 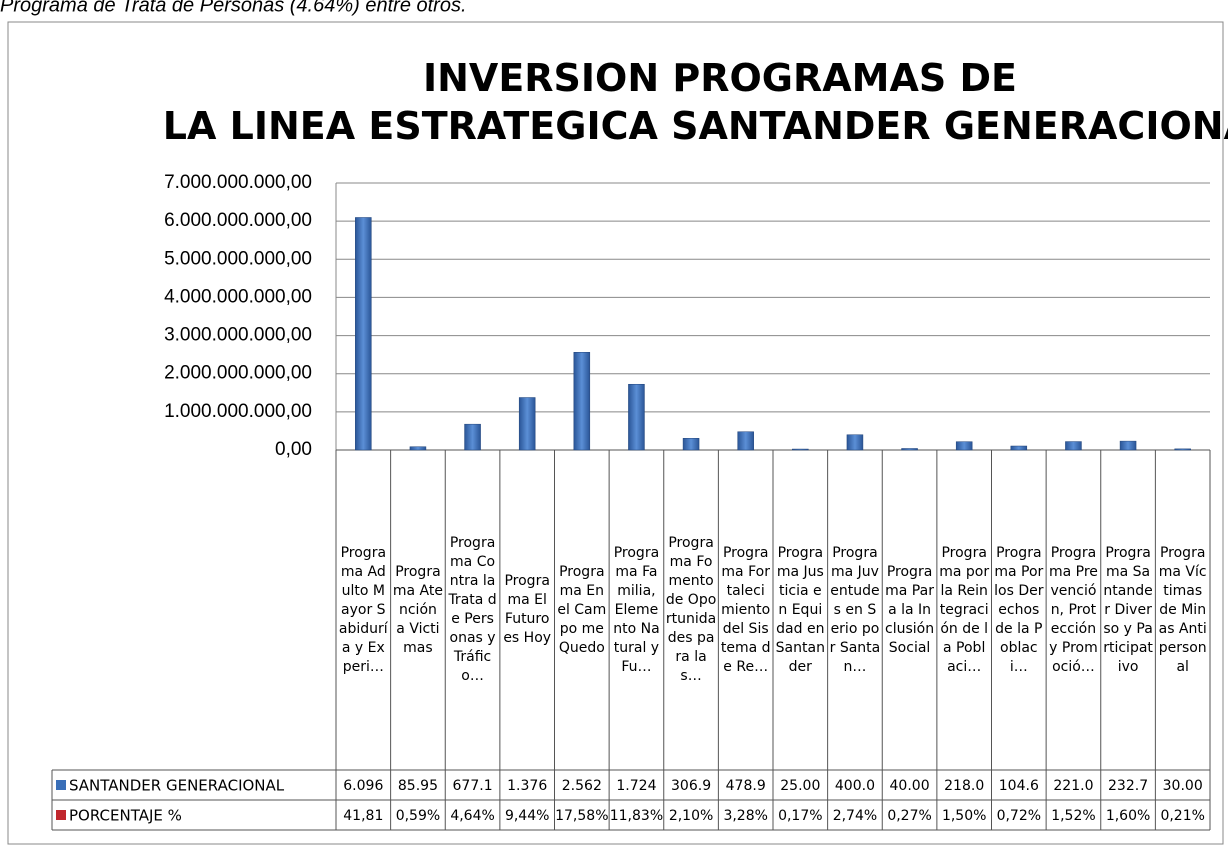 I want to click on x-tick-label: Programa Para la Inclusión Social, so click(x=910, y=609).